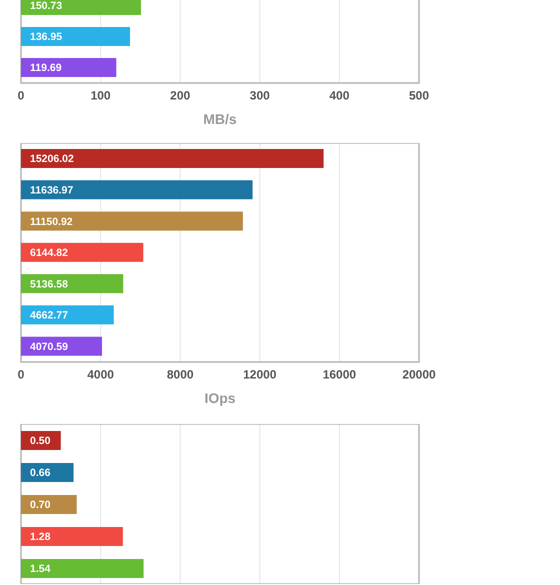 Image resolution: width=560 pixels, height=585 pixels. What do you see at coordinates (40, 473) in the screenshot?
I see `data-label: 0.66` at bounding box center [40, 473].